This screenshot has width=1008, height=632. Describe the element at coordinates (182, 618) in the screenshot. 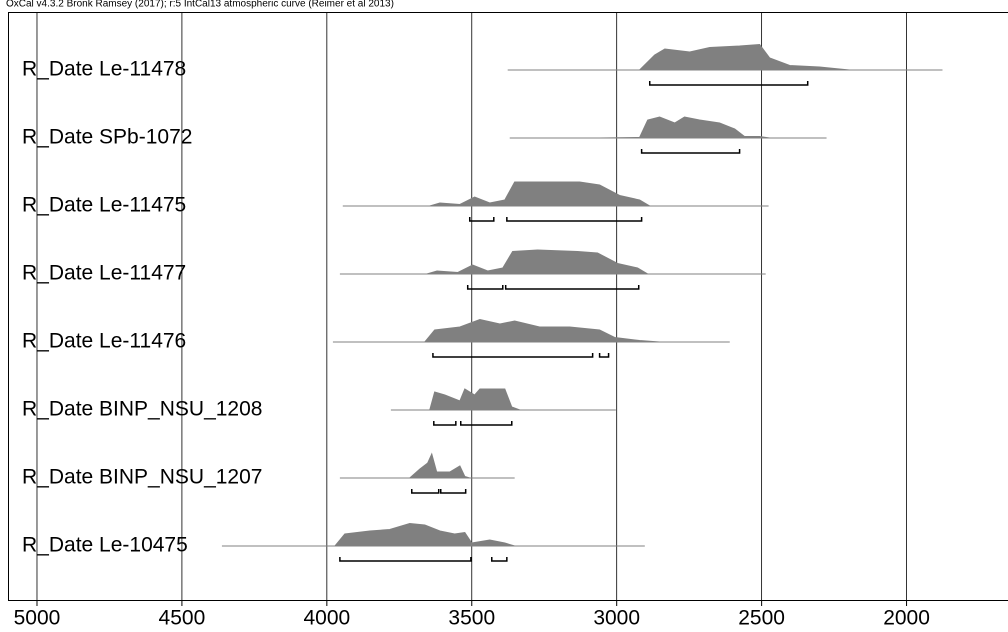

I see `x-tick-label: 4500` at that location.